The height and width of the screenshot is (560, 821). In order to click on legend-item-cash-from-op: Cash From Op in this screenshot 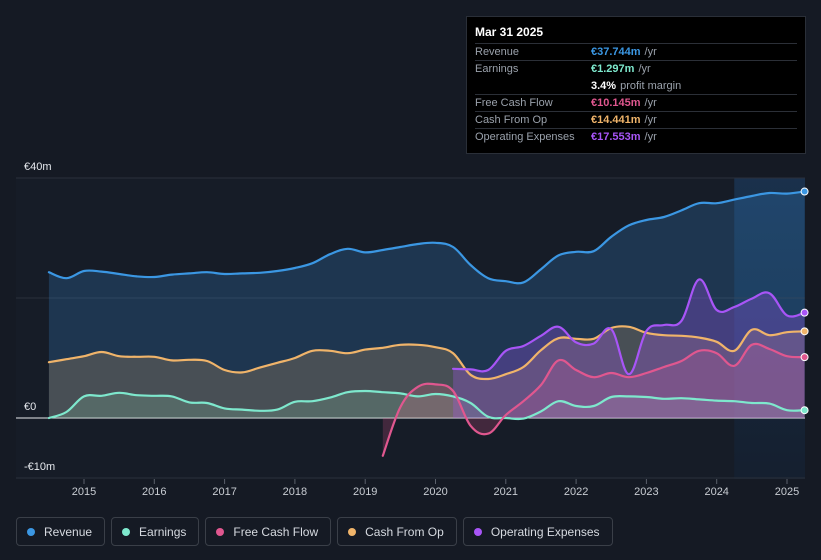, I will do `click(397, 531)`.